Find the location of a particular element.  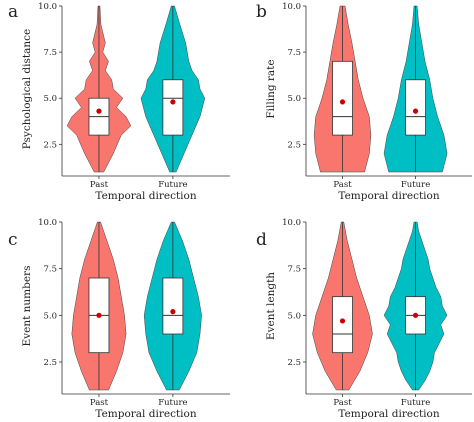

y-axis-label: Event numbers is located at coordinates (27, 306).